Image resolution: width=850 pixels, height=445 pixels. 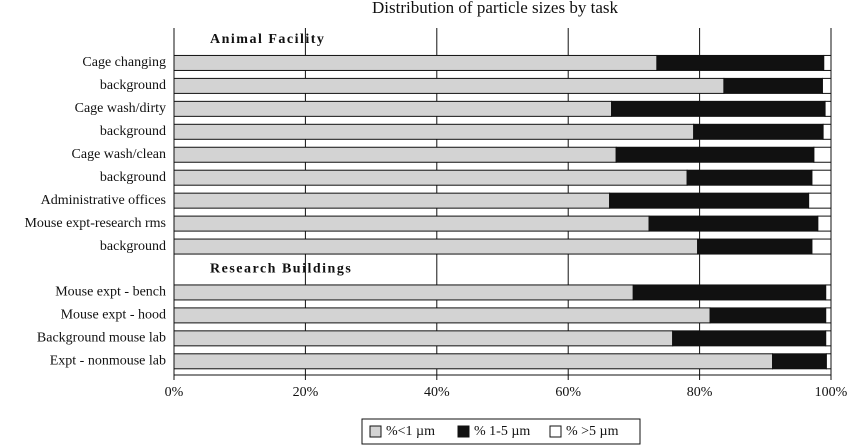 I want to click on legend-box, so click(x=501, y=431).